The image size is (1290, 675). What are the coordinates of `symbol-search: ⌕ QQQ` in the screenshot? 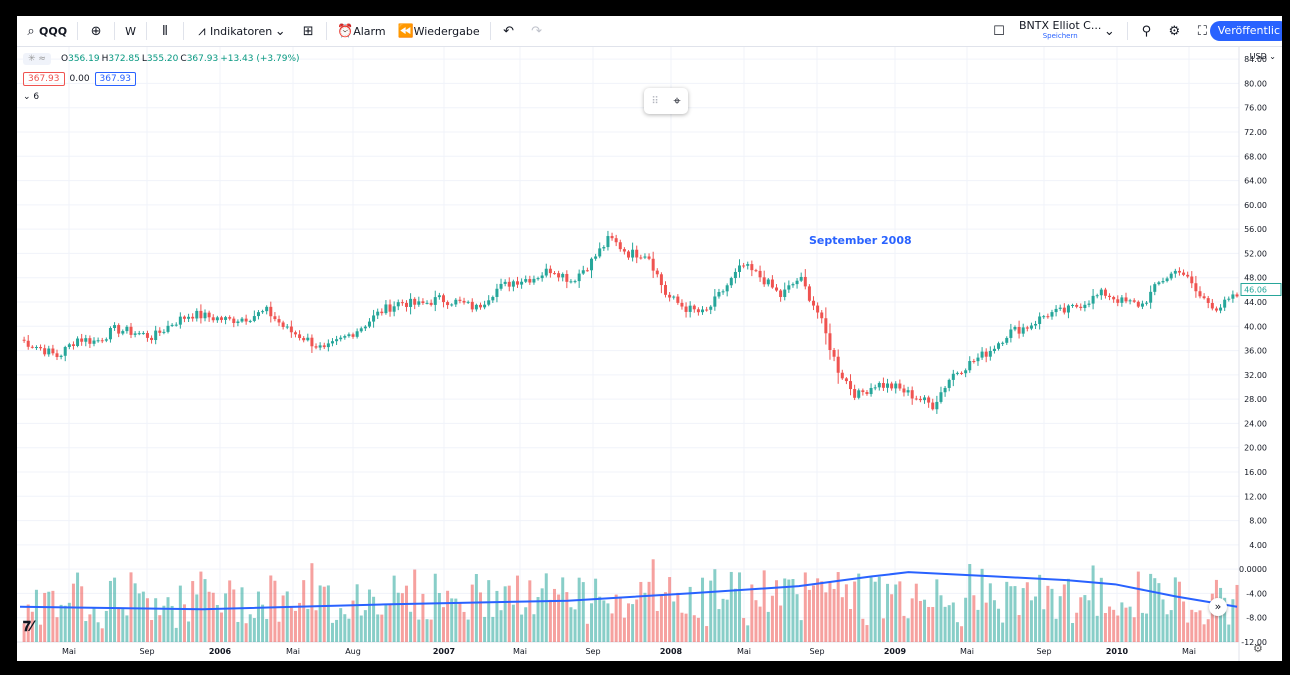 It's located at (45, 31).